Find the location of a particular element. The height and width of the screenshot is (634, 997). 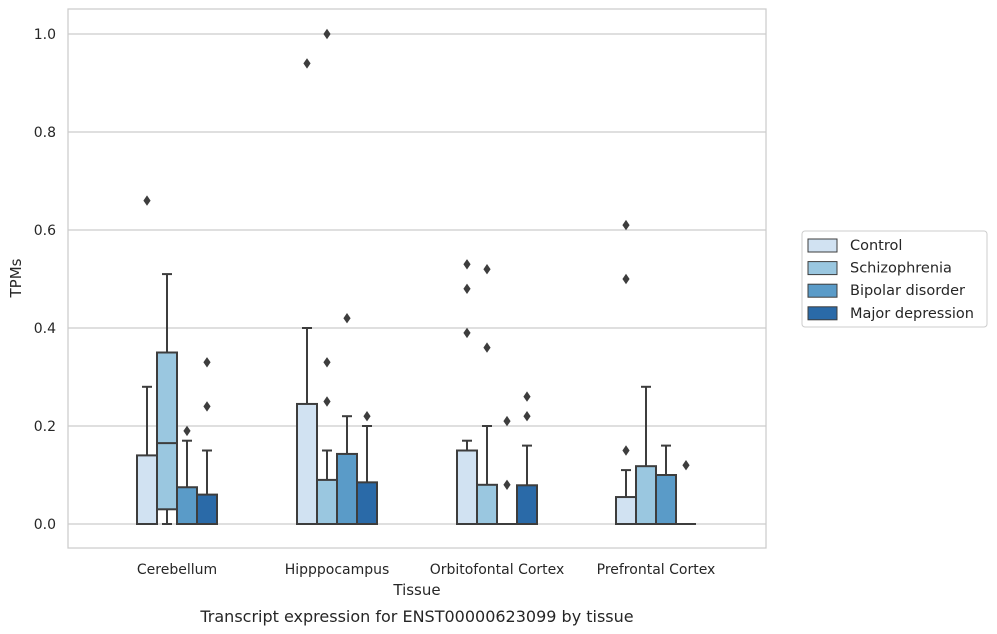

y-axis-title: TPMs is located at coordinates (16, 278).